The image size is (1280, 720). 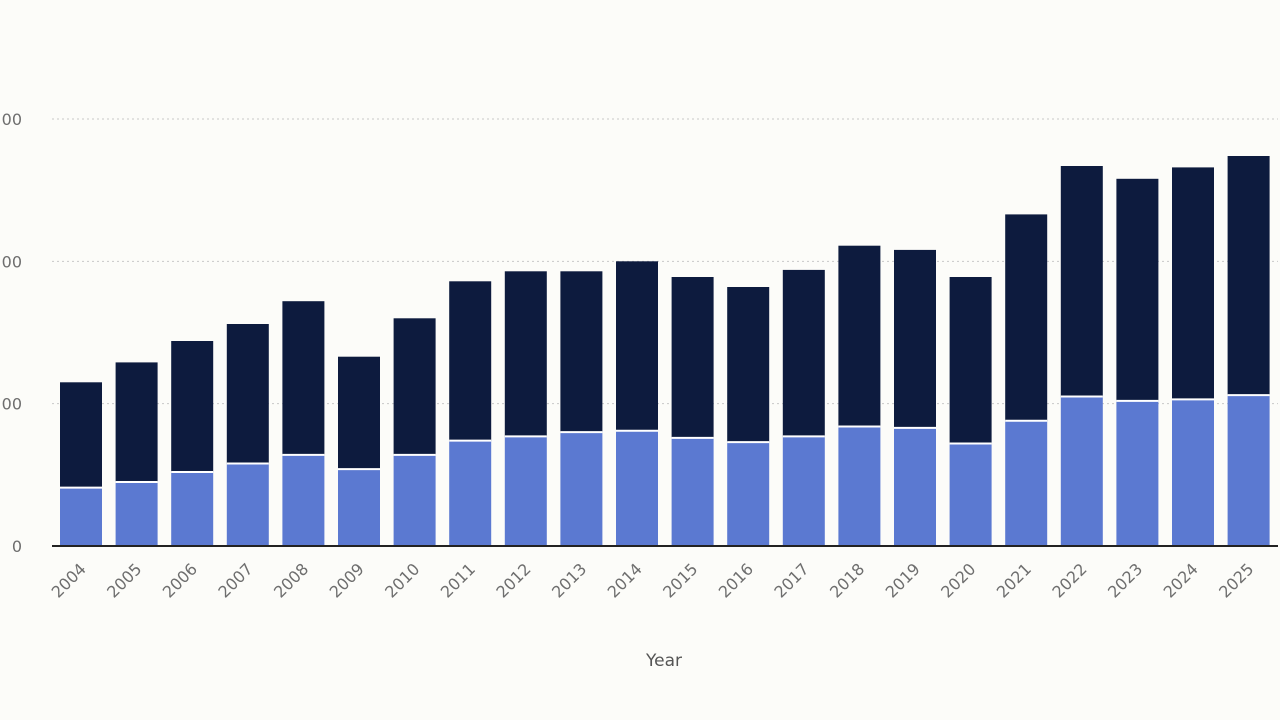 What do you see at coordinates (847, 580) in the screenshot?
I see `x-tick-label-2018: 2018` at bounding box center [847, 580].